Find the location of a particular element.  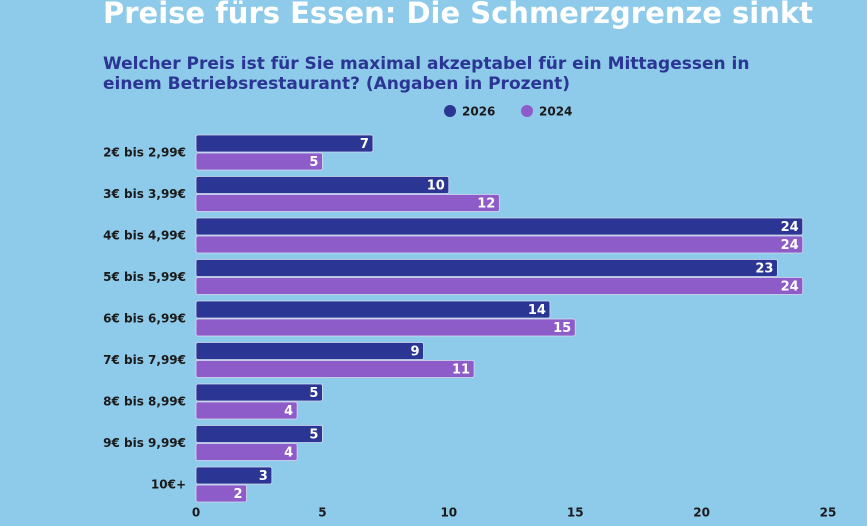

data-label: 7 is located at coordinates (364, 144).